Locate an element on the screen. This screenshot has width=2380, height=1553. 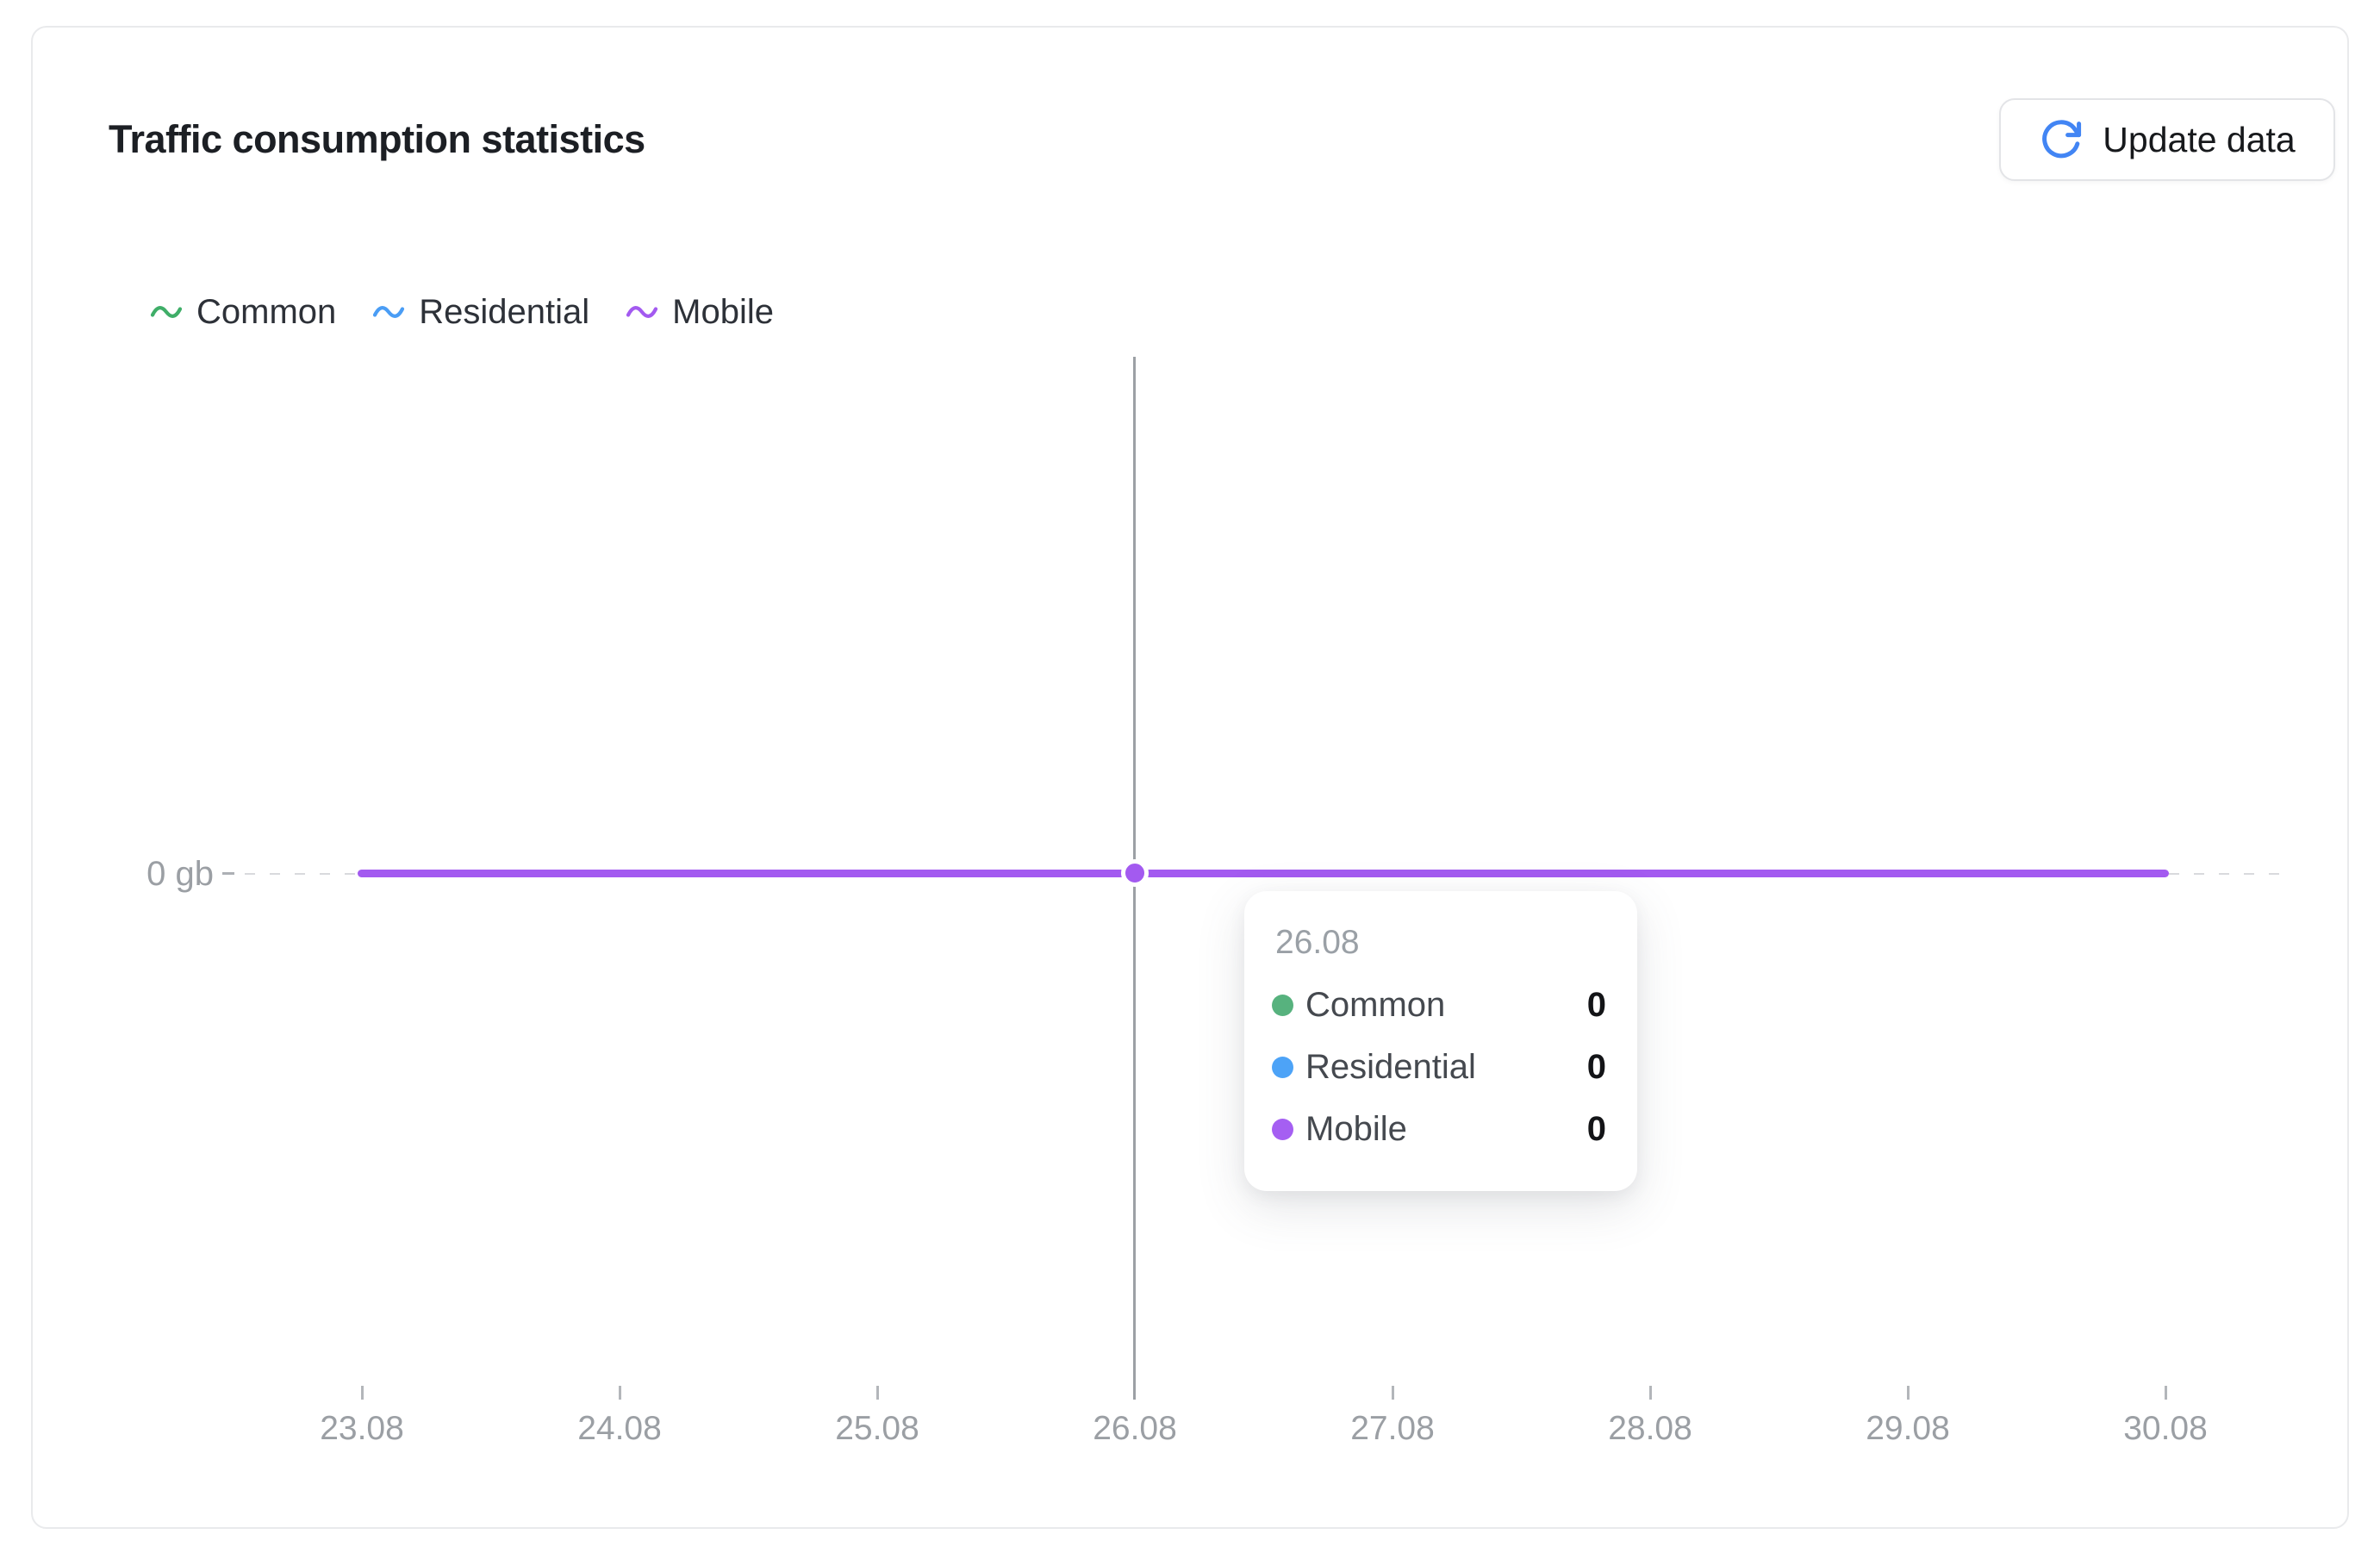
x-axis-label: 23.08 is located at coordinates (362, 1428).